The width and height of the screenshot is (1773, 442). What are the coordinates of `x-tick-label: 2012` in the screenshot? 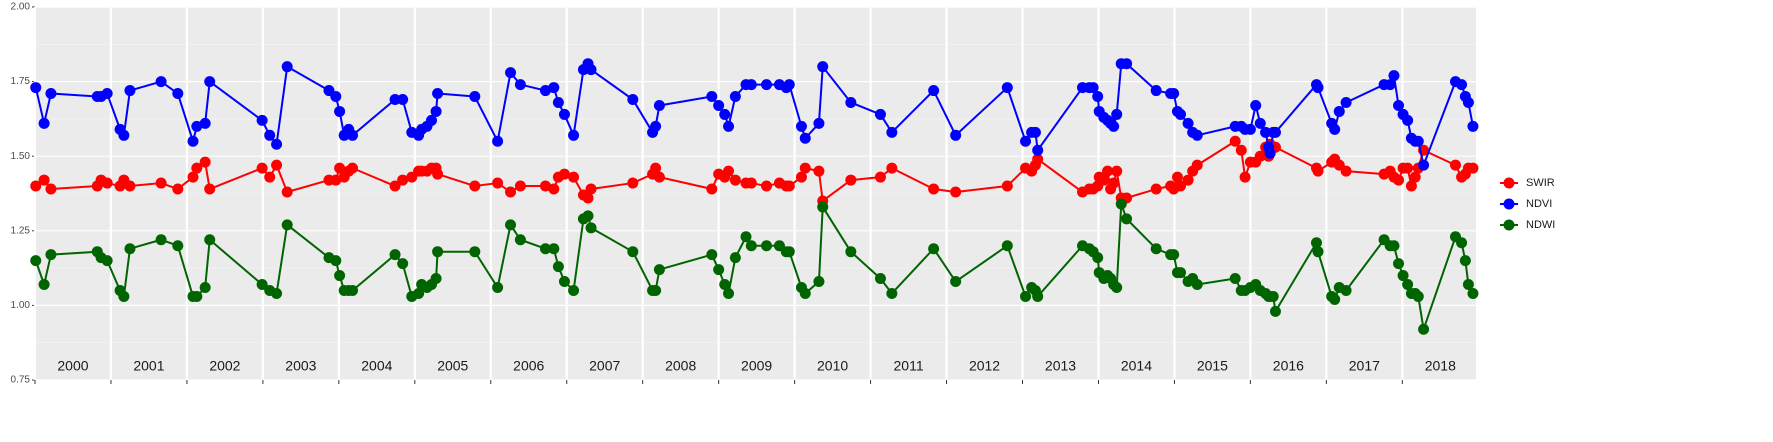 It's located at (984, 366).